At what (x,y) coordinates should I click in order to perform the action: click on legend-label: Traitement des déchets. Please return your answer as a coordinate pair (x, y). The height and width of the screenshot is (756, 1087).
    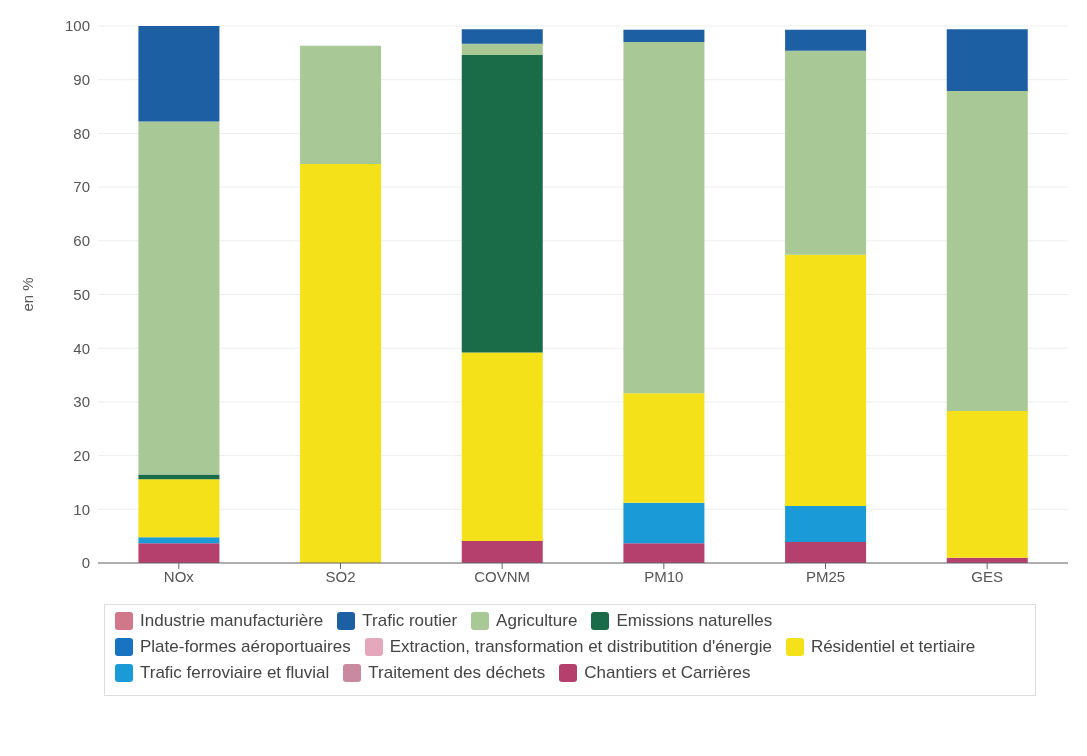
    Looking at the image, I should click on (457, 673).